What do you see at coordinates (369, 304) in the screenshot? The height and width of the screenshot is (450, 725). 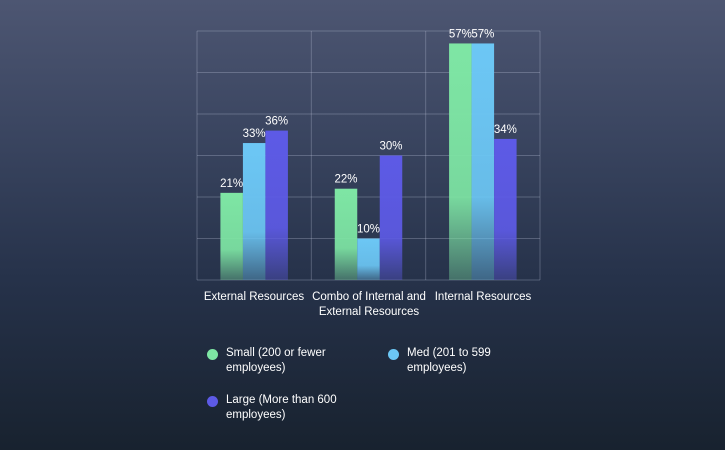 I see `category-label-1: Combo of Internal and External Resources` at bounding box center [369, 304].